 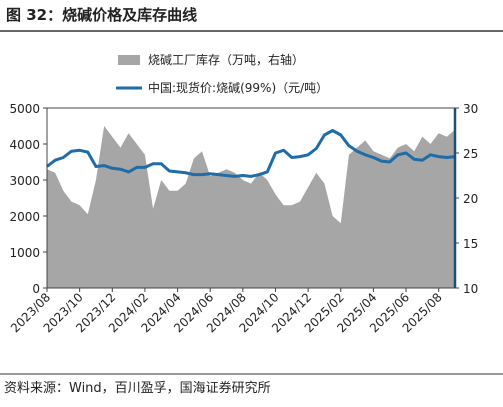 I want to click on y2-tick-label: 15, so click(x=470, y=244).